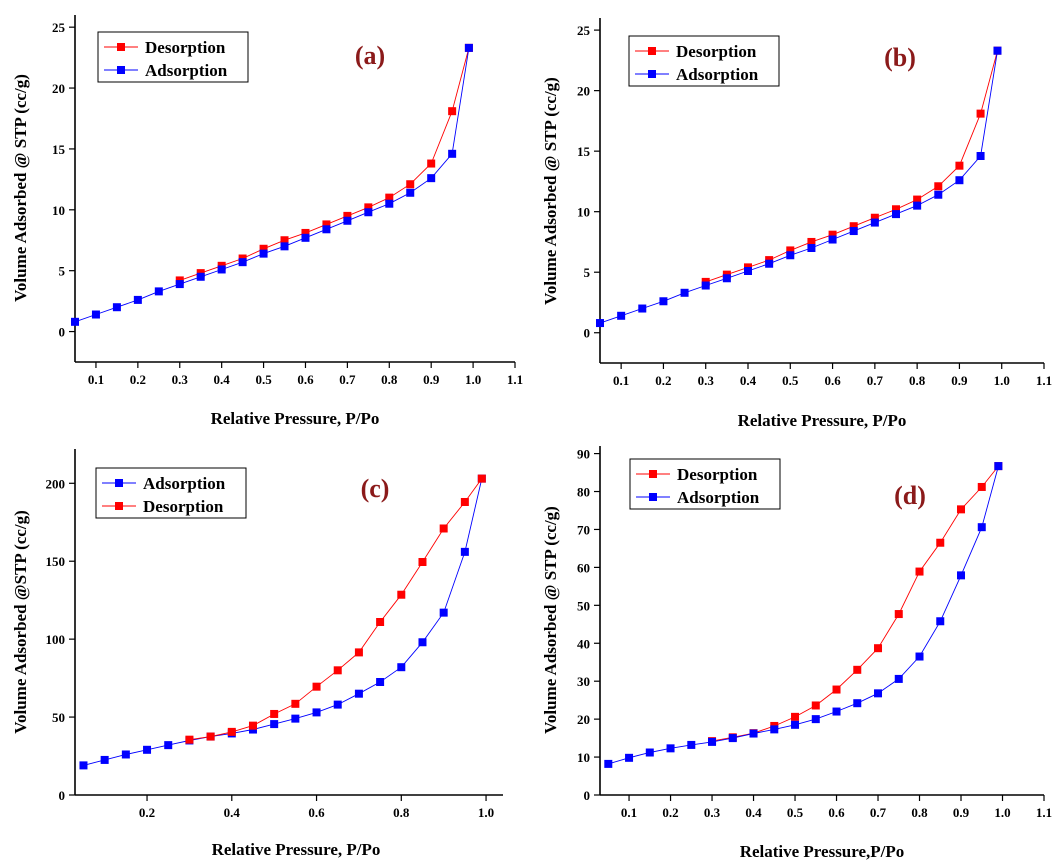 This screenshot has width=1059, height=860. Describe the element at coordinates (550, 191) in the screenshot. I see `y-axis-title: Volume Adsorbed @ STP (cc/g)` at that location.